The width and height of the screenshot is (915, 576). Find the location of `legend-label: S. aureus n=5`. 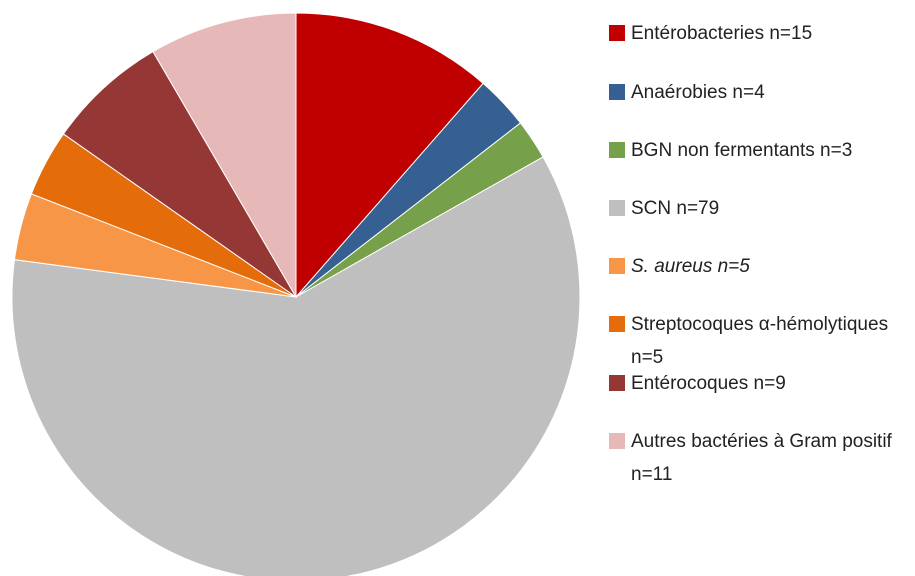

legend-label: S. aureus n=5 is located at coordinates (690, 266).